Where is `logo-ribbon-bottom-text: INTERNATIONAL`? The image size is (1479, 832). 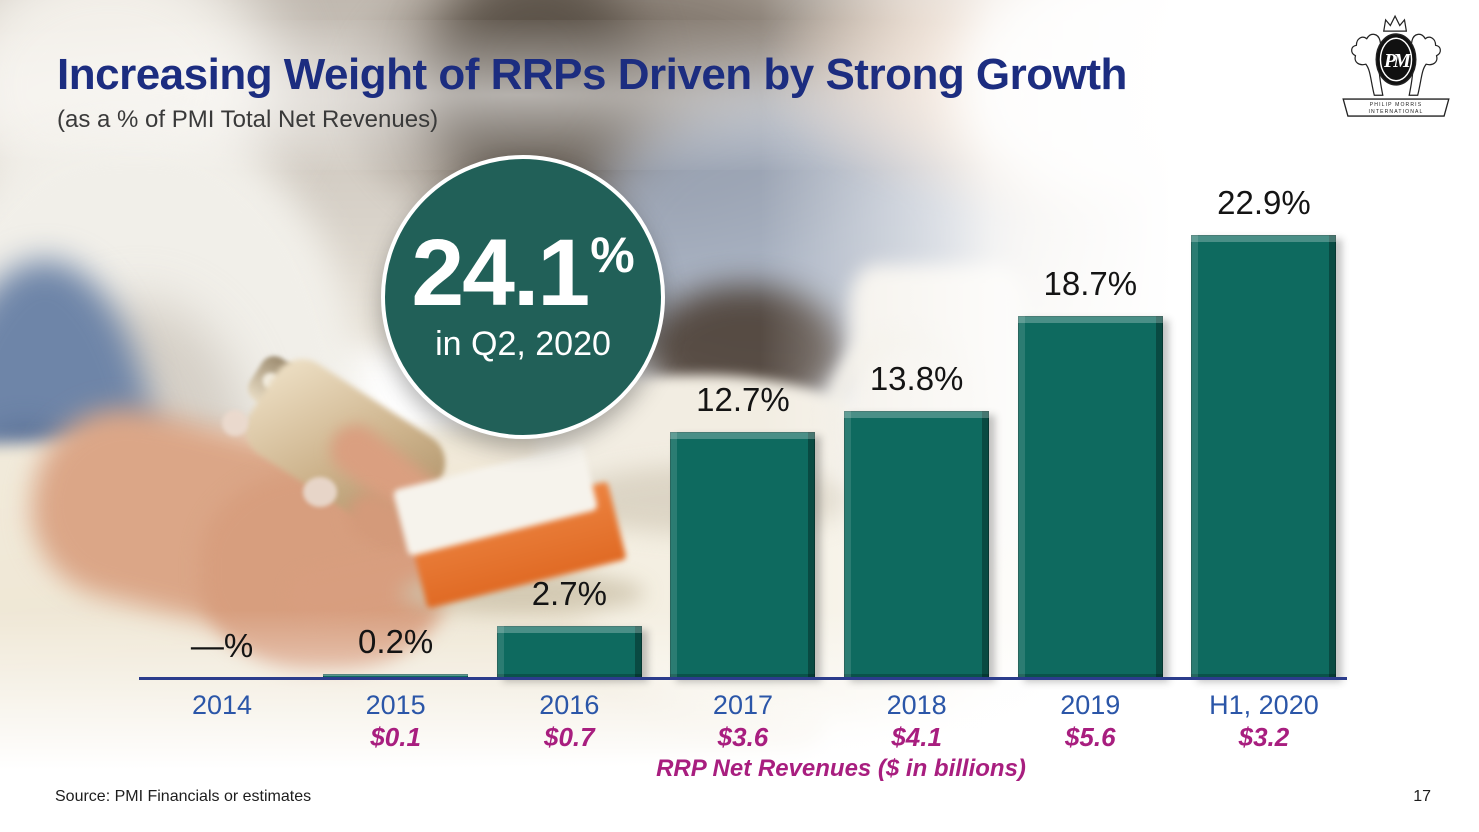 logo-ribbon-bottom-text: INTERNATIONAL is located at coordinates (1396, 112).